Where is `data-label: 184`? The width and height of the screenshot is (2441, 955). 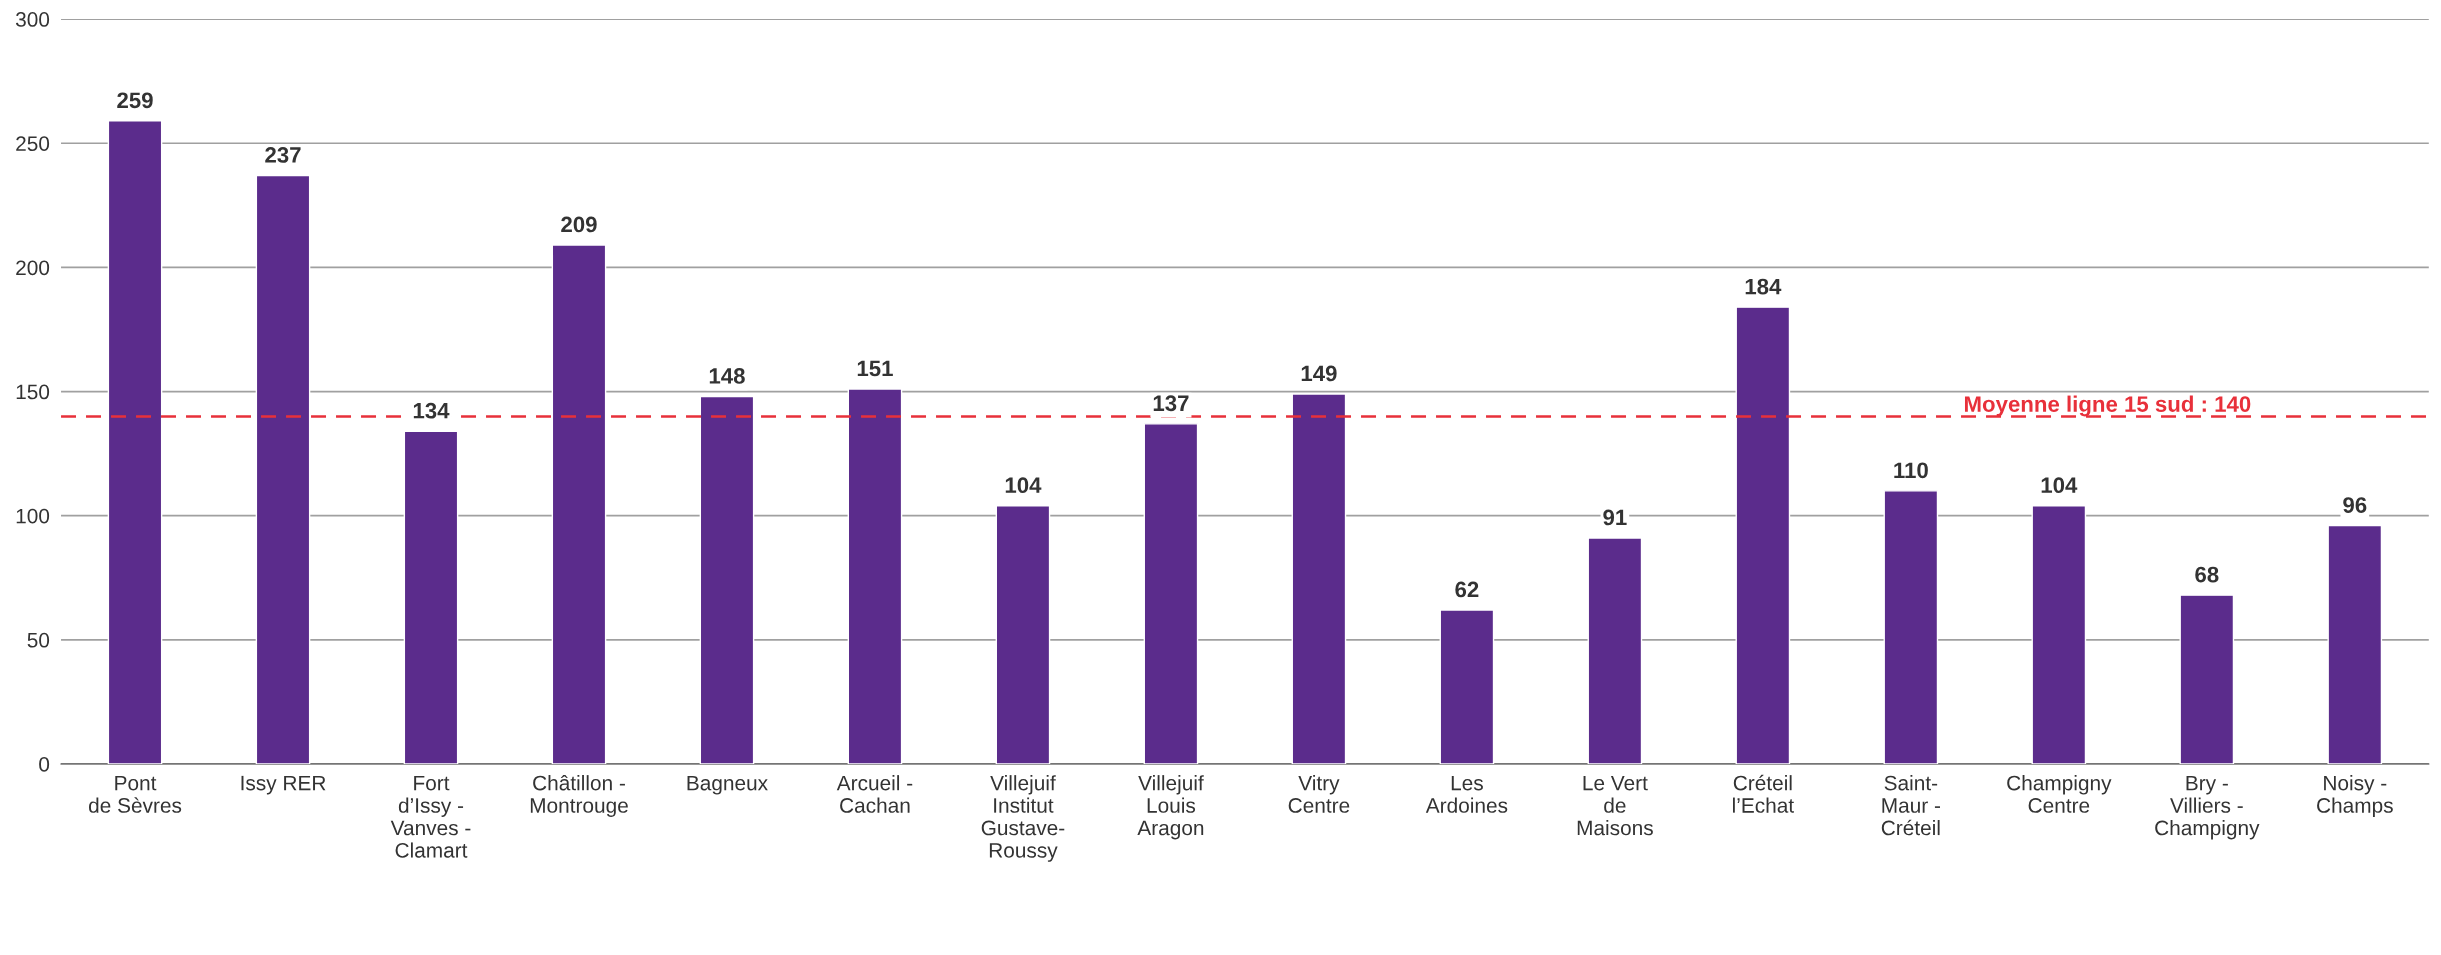
data-label: 184 is located at coordinates (1763, 286).